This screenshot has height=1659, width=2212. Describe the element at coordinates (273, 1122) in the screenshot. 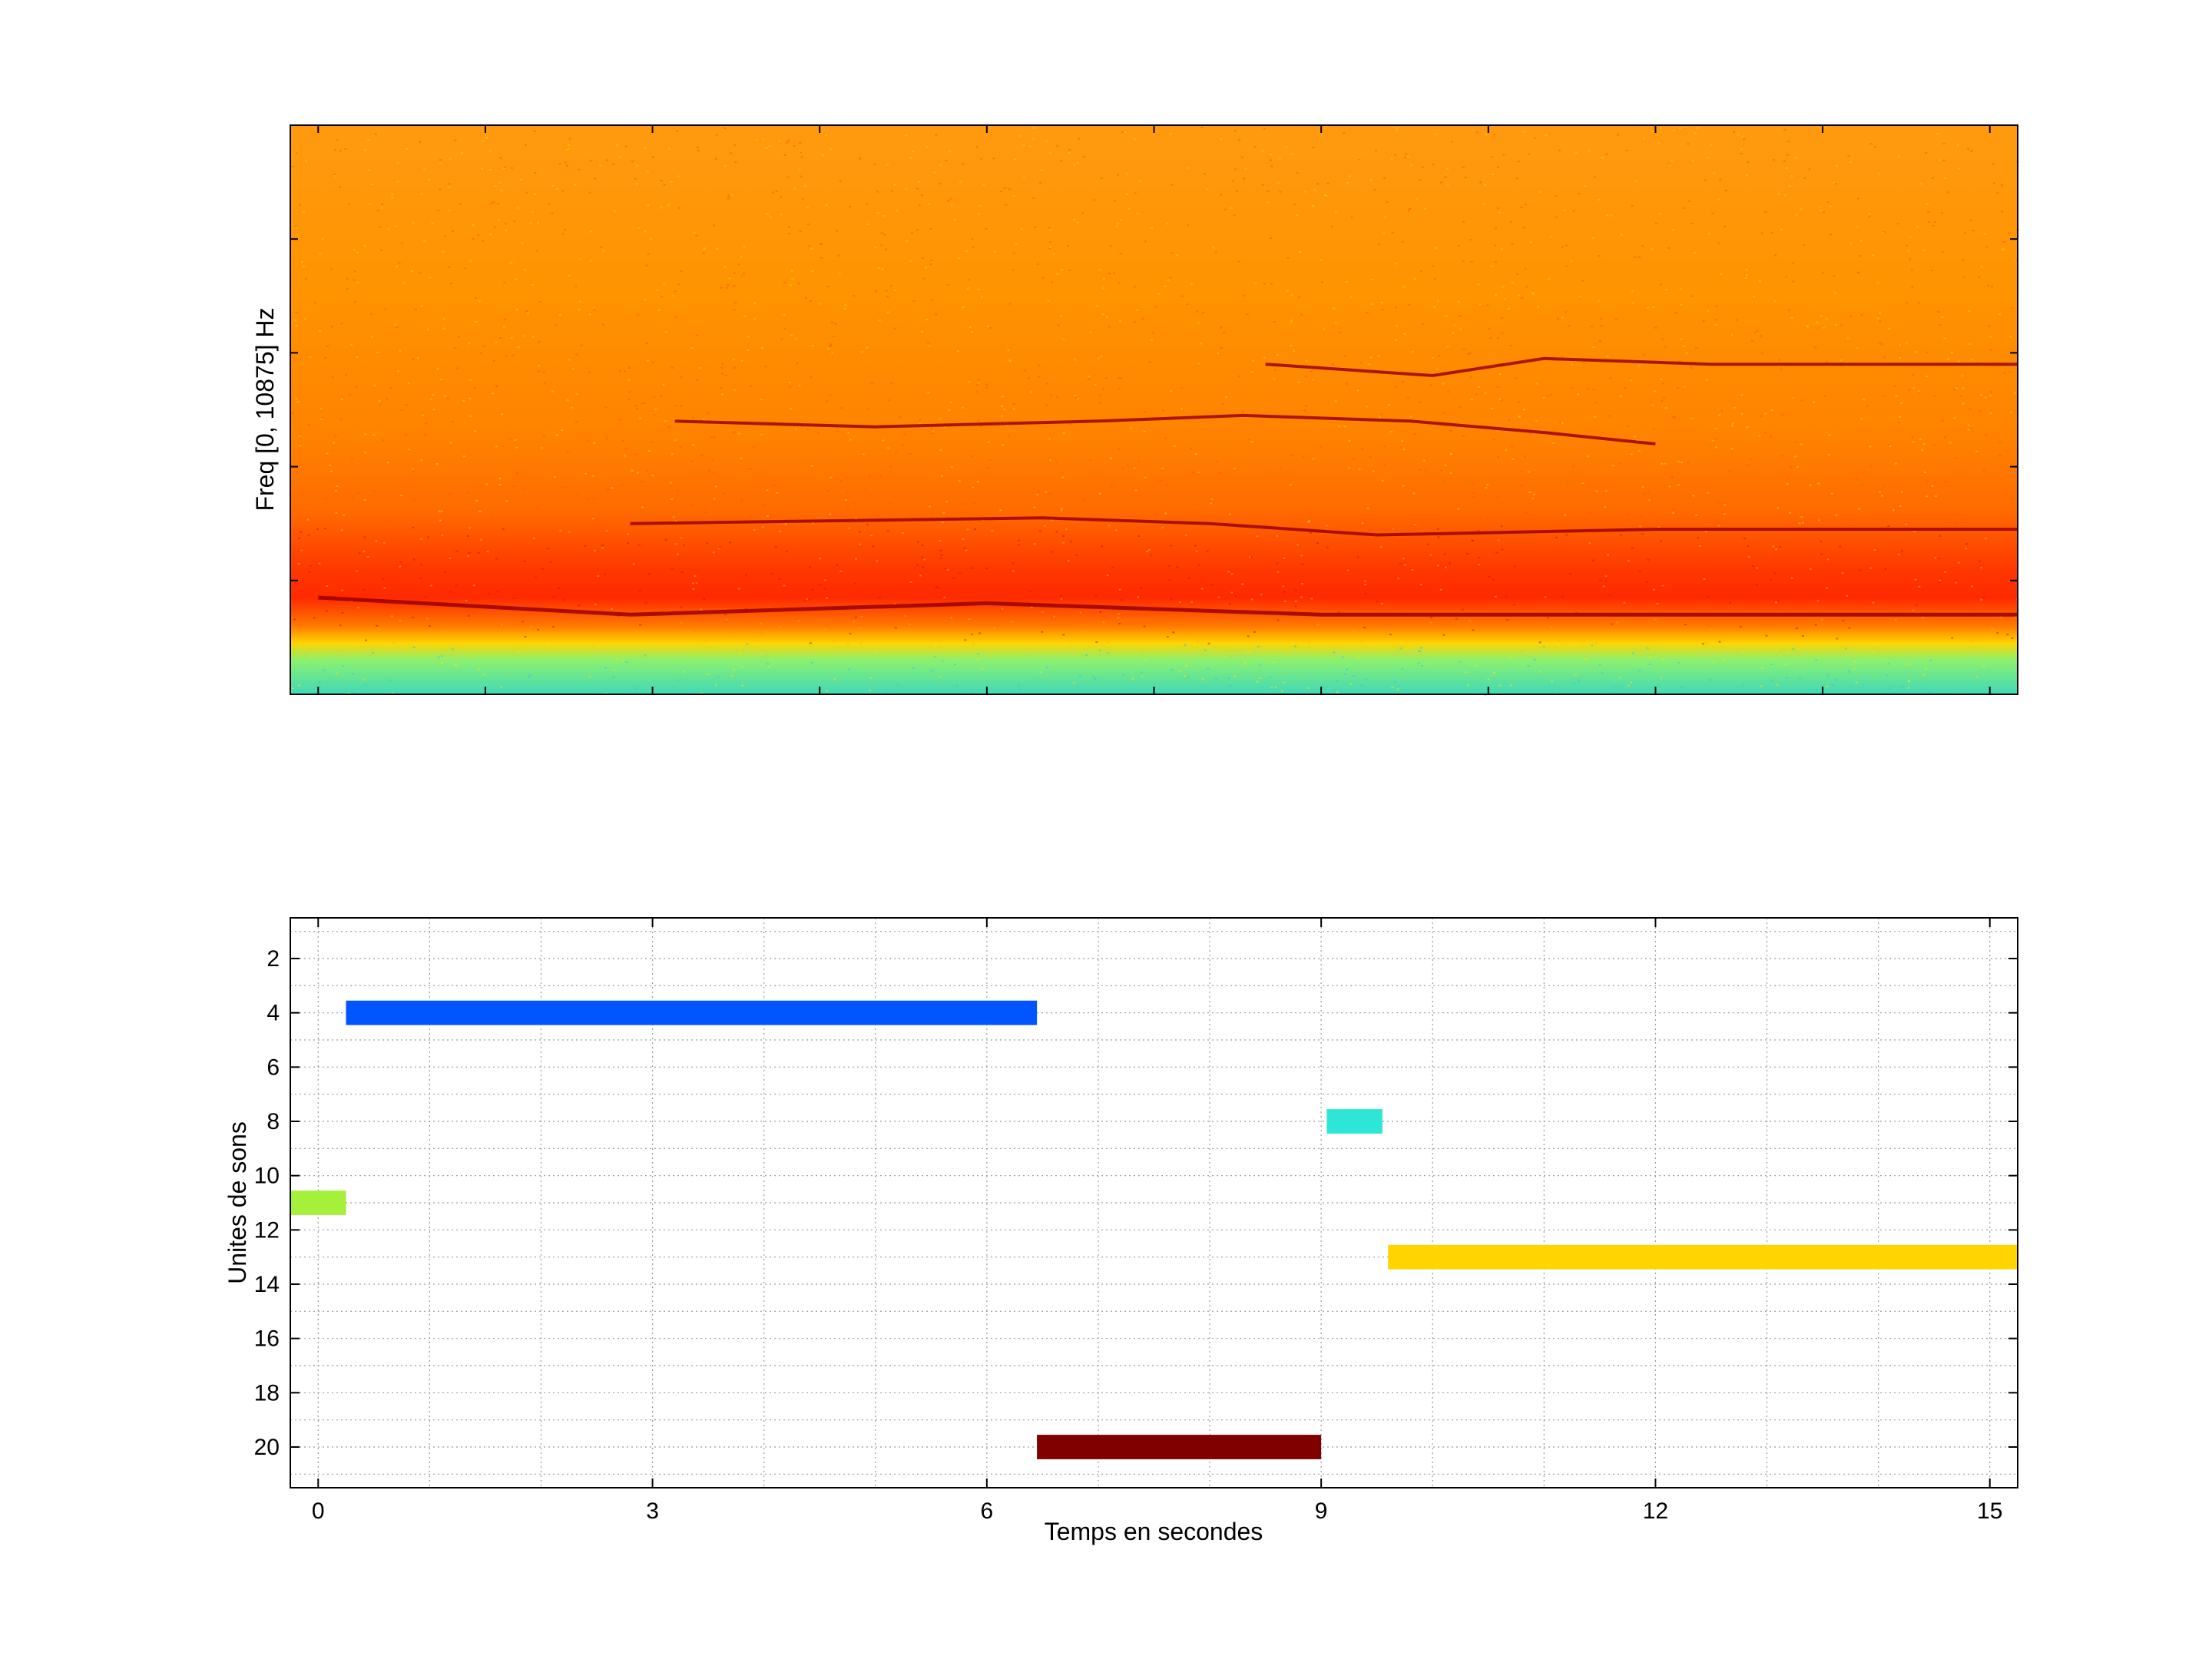

I see `y-tick-label: 8` at that location.